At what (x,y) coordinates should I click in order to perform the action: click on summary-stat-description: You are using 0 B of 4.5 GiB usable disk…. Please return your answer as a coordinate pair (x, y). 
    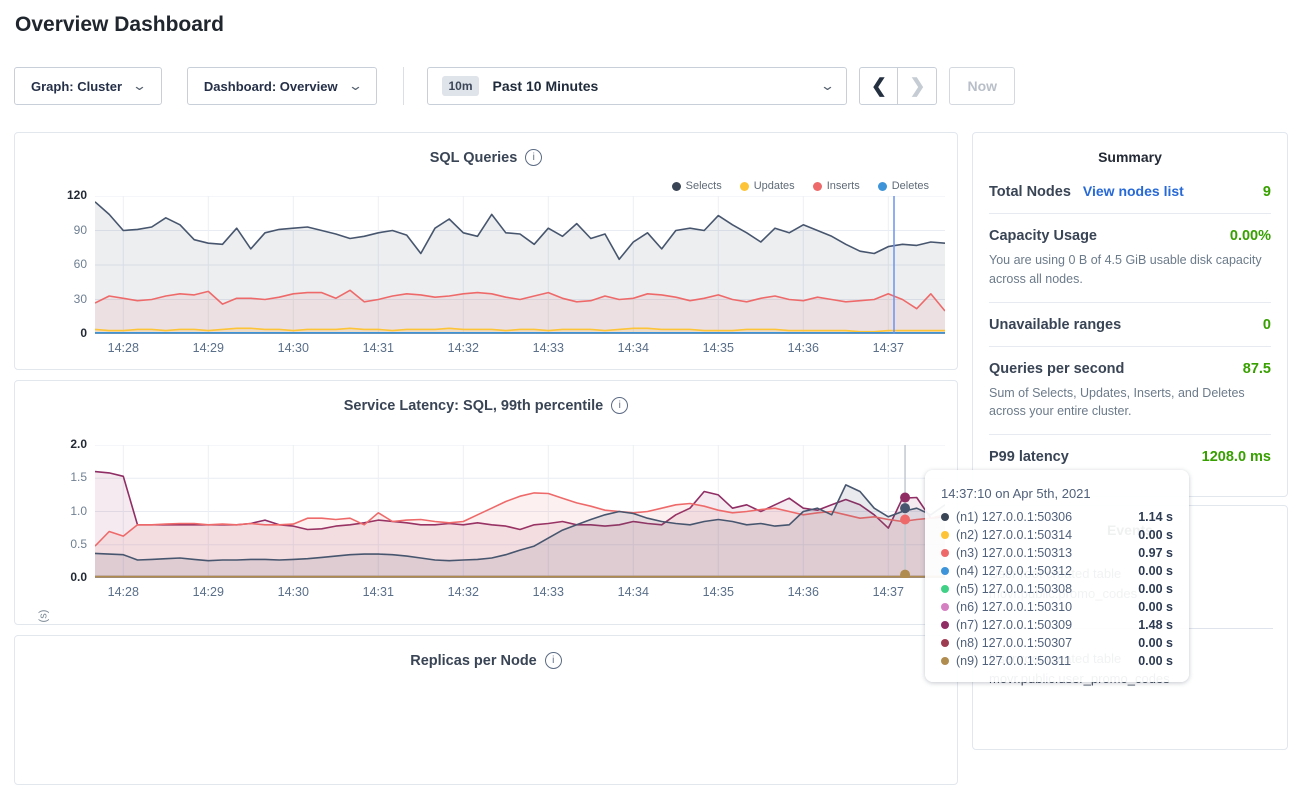
    Looking at the image, I should click on (1125, 269).